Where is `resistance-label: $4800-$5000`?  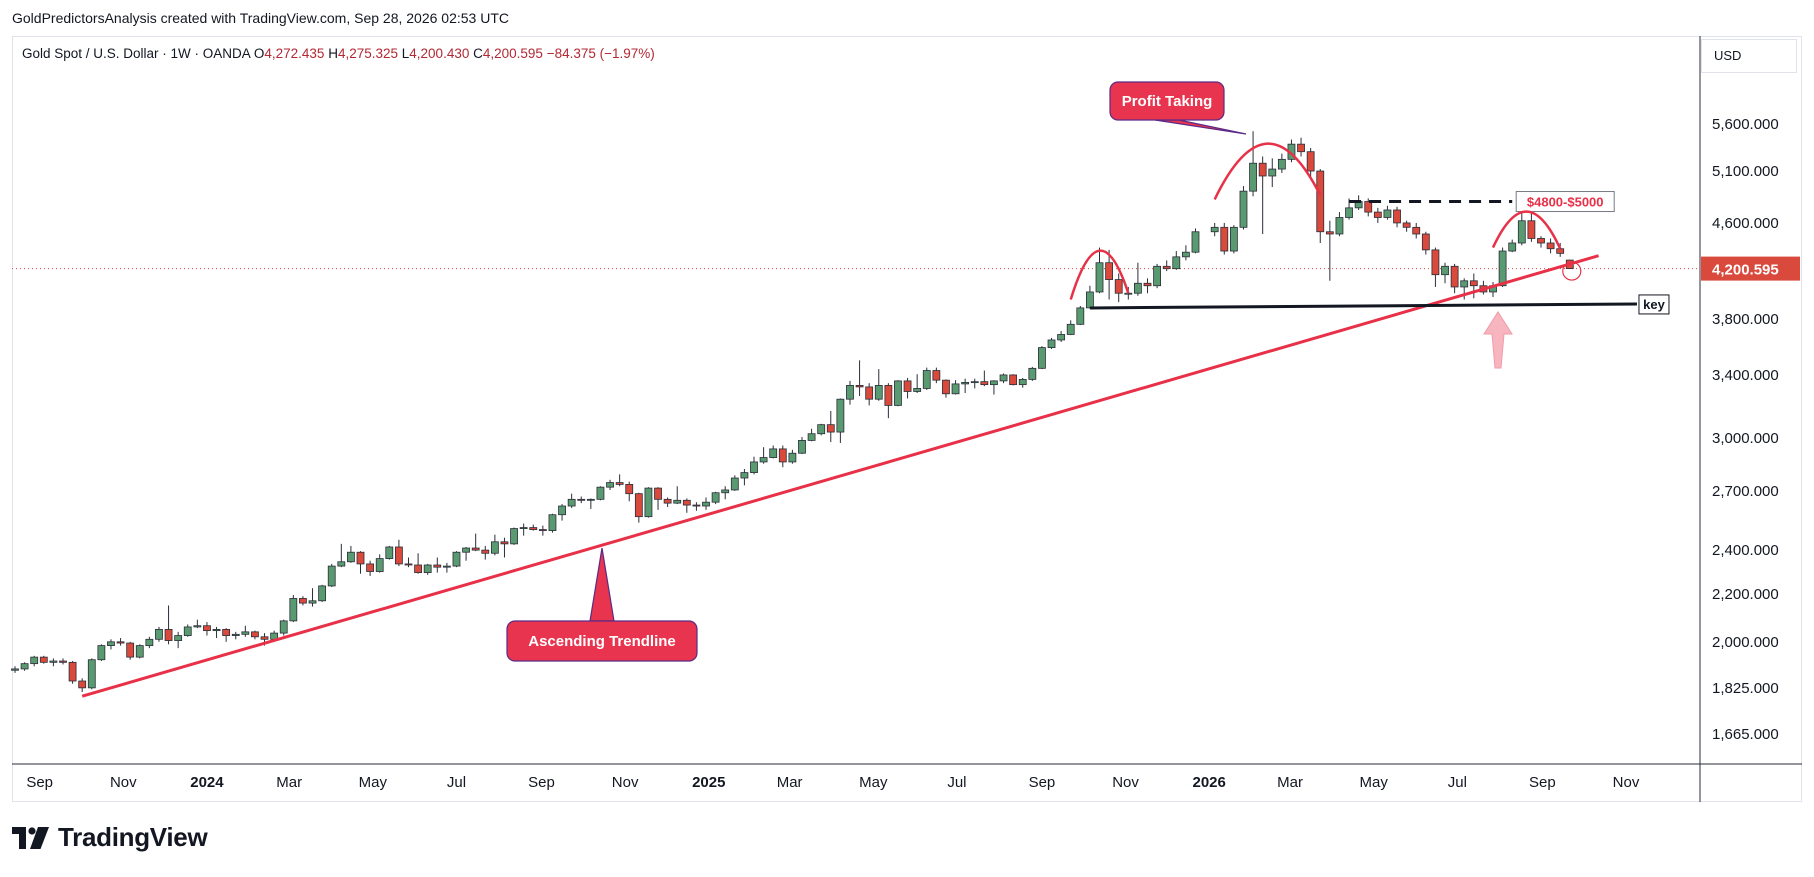
resistance-label: $4800-$5000 is located at coordinates (1565, 202).